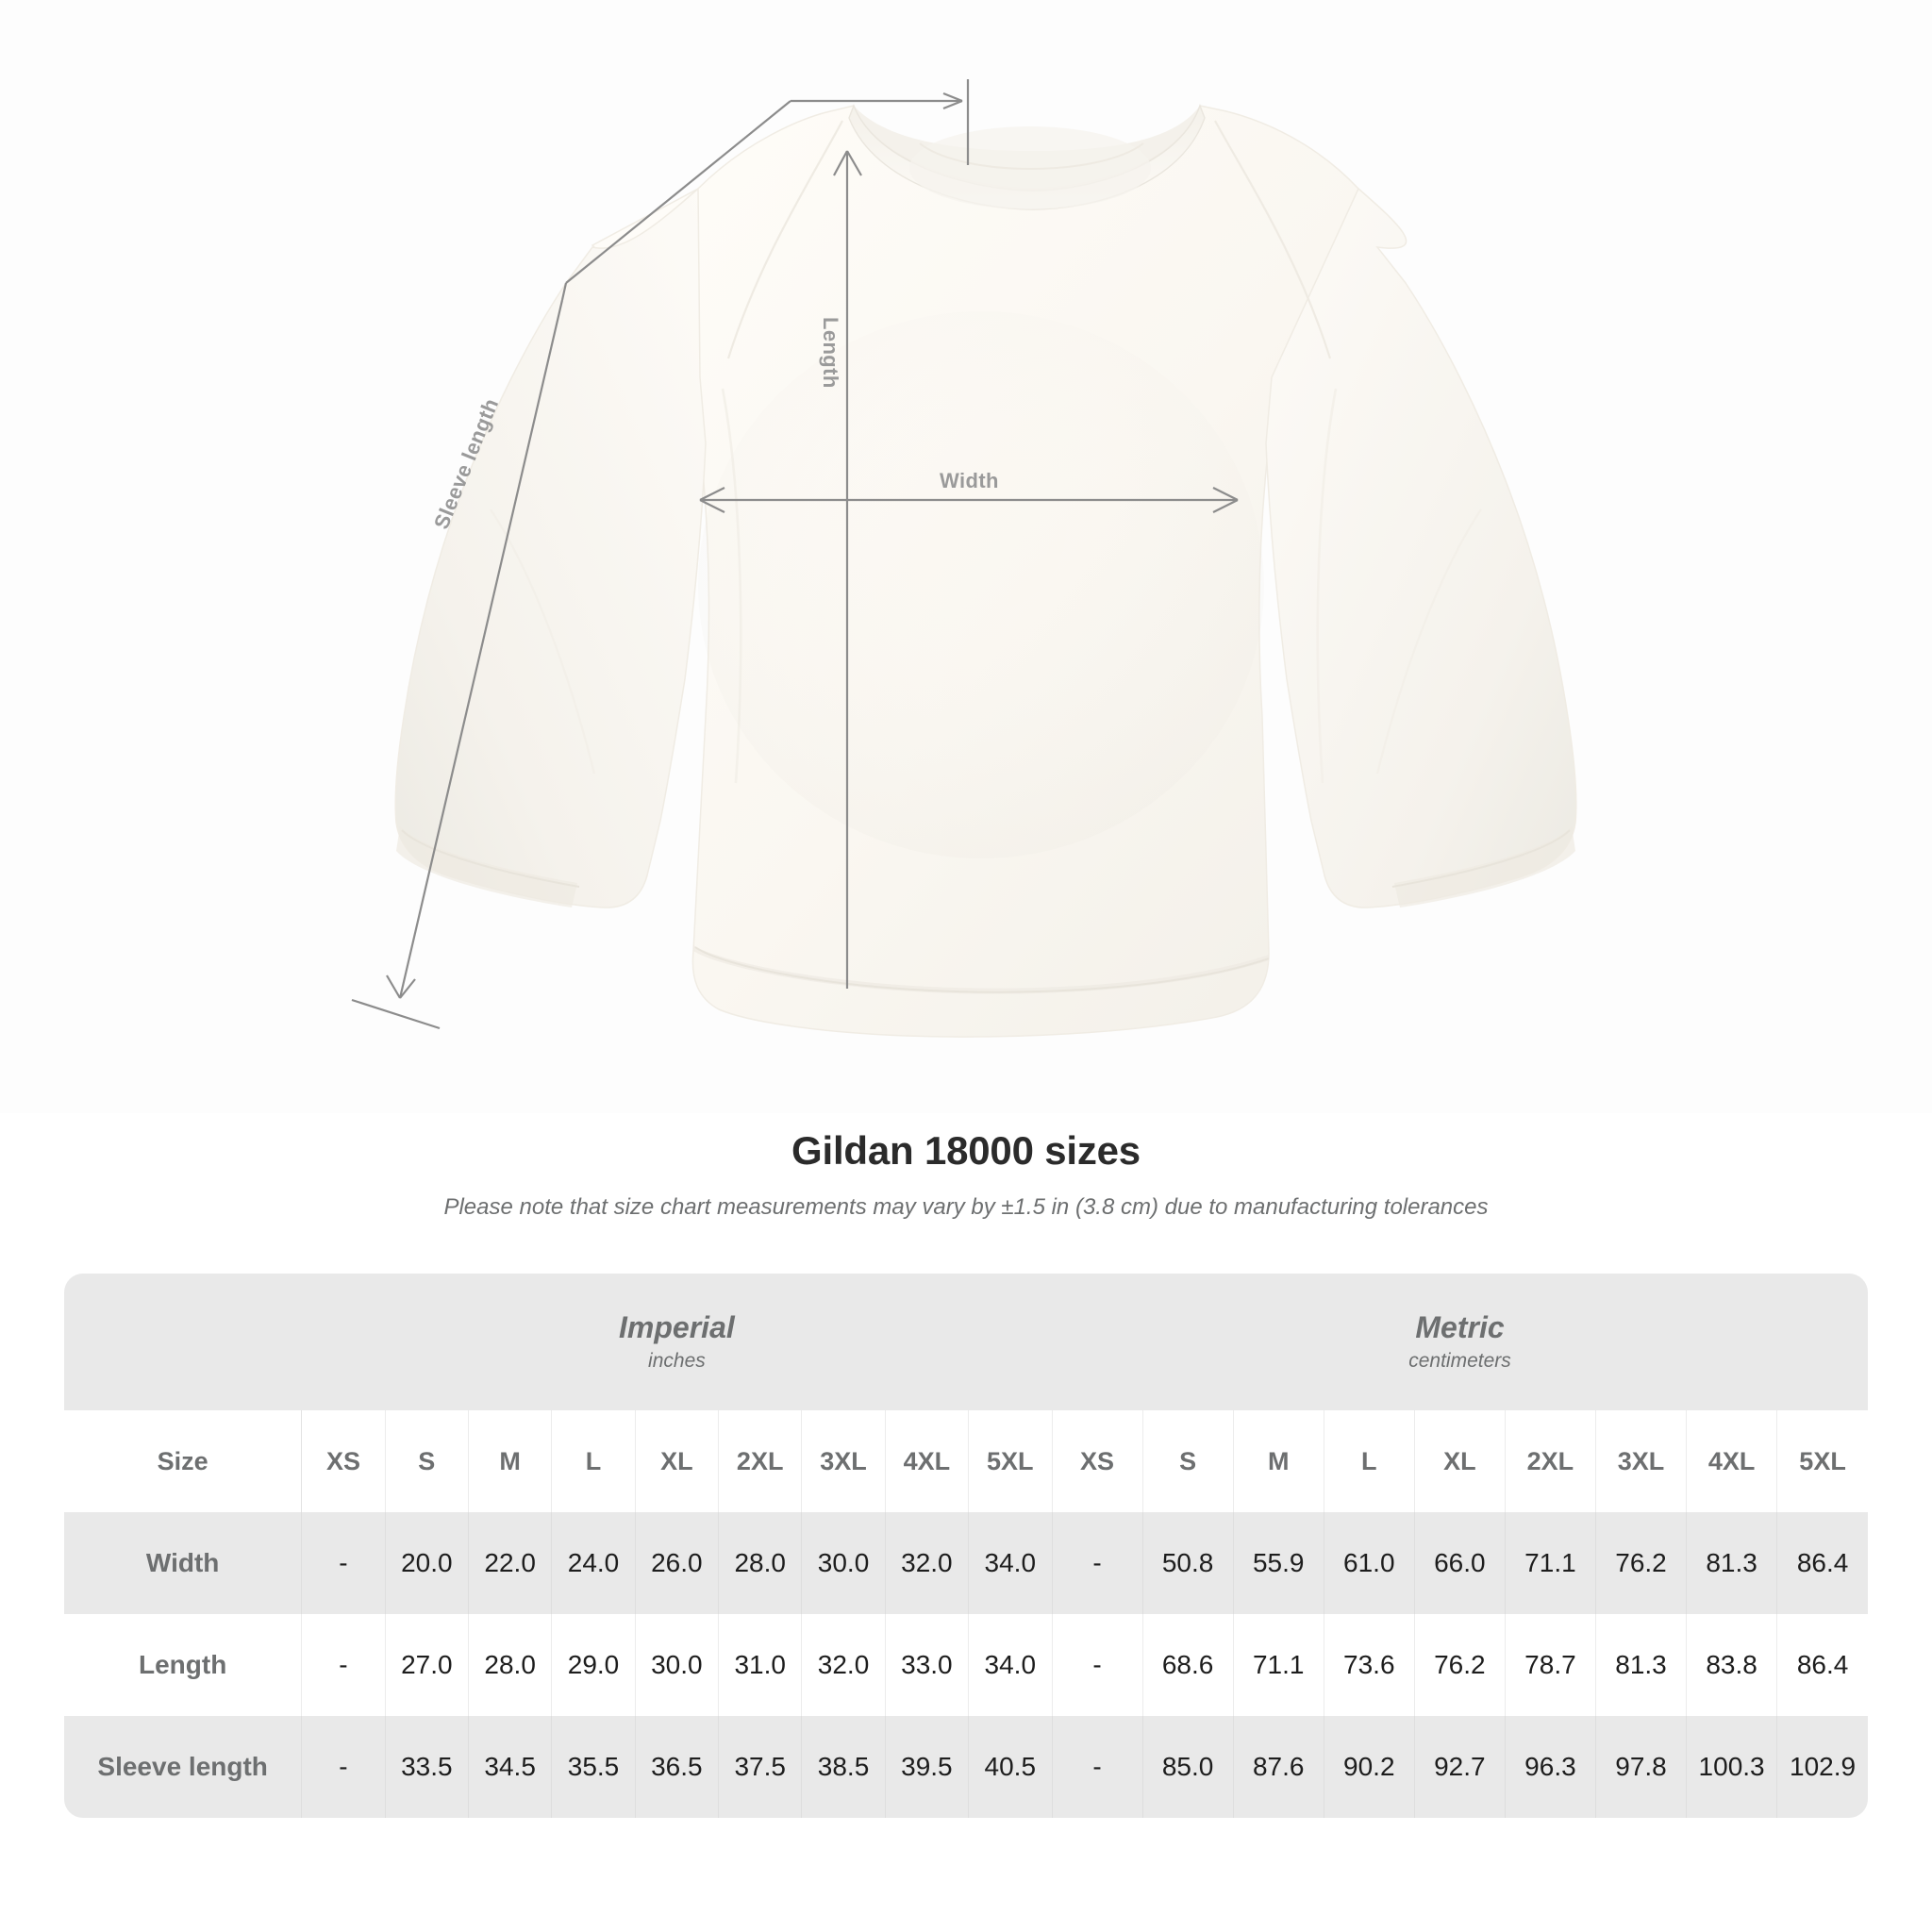 This screenshot has height=1932, width=1932. I want to click on cell-width-metric-5xl: 86.4, so click(1822, 1563).